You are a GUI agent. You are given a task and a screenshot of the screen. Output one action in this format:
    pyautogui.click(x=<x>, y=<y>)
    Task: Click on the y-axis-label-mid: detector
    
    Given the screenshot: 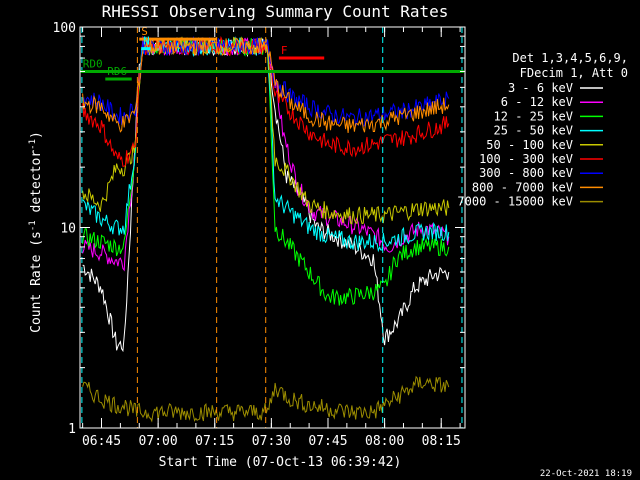 What is the action you would take?
    pyautogui.click(x=36, y=185)
    